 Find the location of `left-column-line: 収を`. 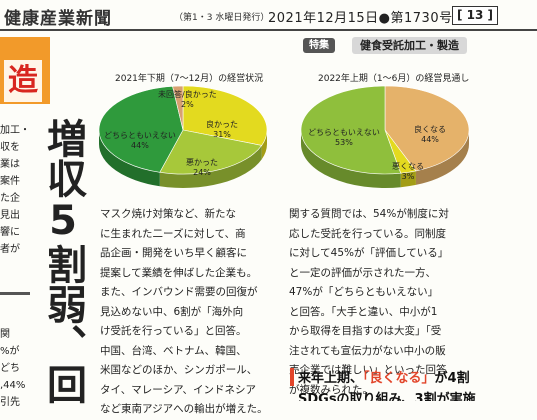

left-column-line: 収を is located at coordinates (10, 147).